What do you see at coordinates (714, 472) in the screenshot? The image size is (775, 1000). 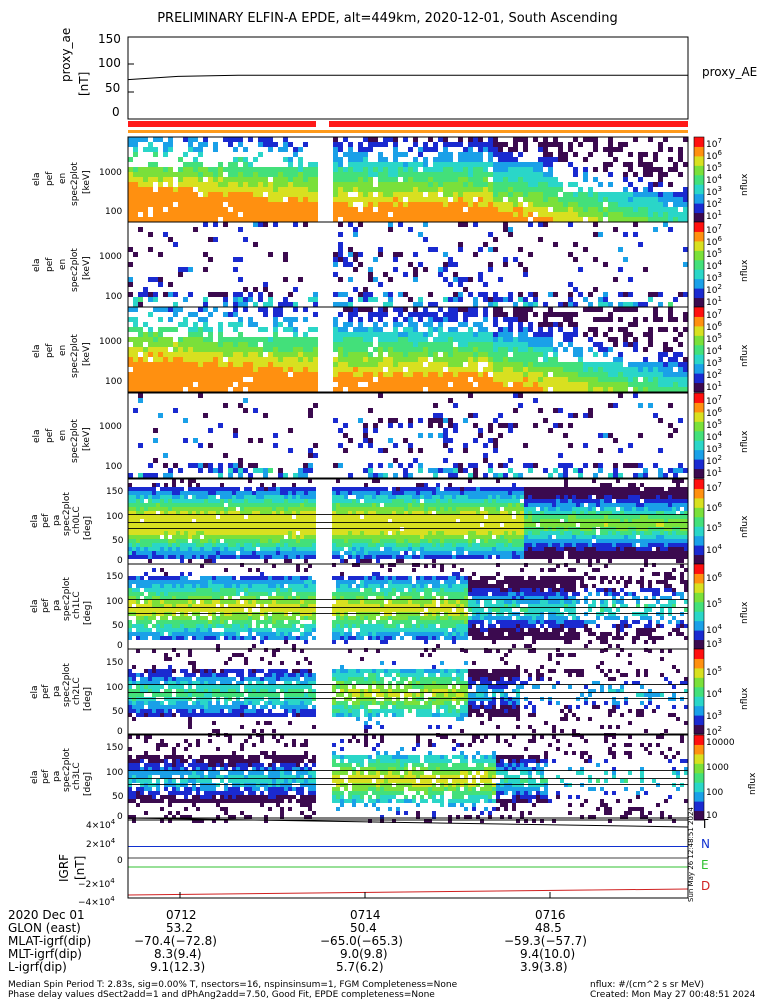 I see `cb3-t6: 101` at bounding box center [714, 472].